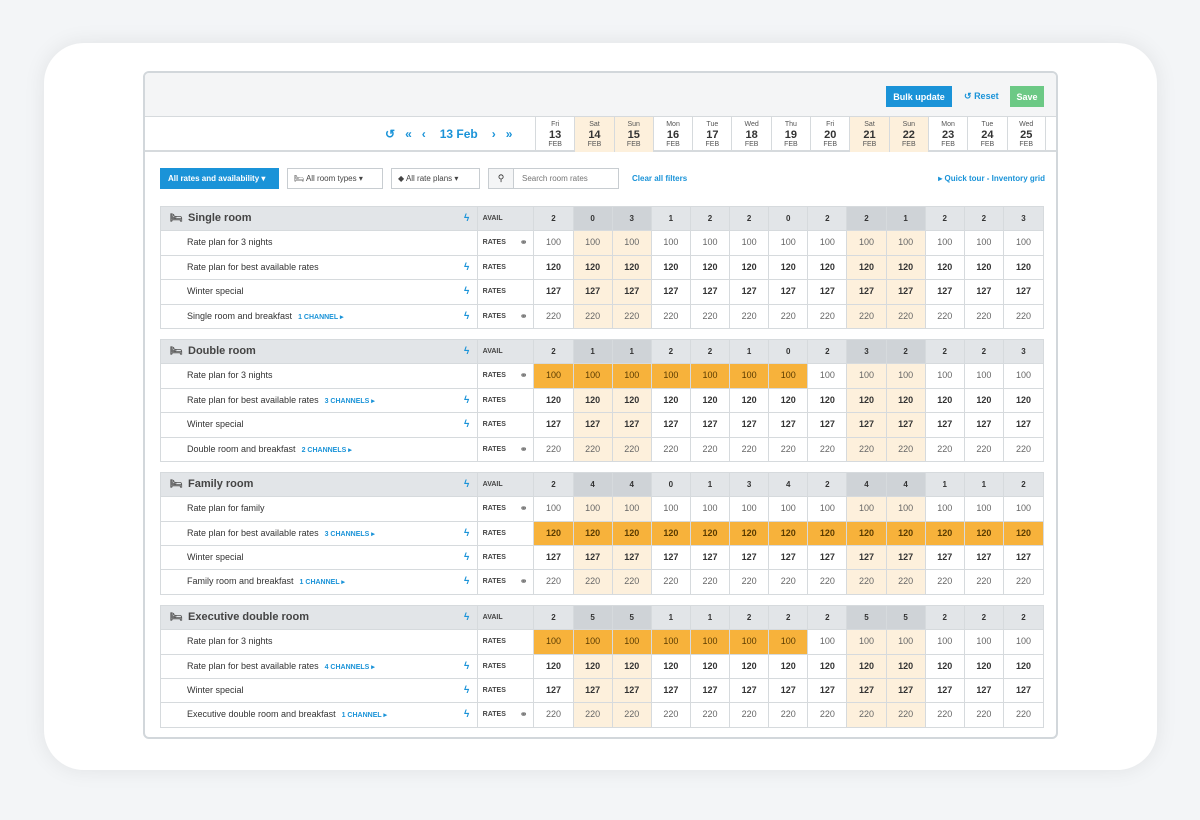 The width and height of the screenshot is (1200, 820). I want to click on avail-cell: 5, so click(632, 617).